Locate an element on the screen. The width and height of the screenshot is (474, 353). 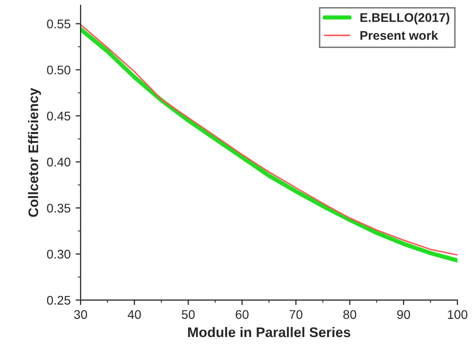
x-tick-label: 80 is located at coordinates (349, 314).